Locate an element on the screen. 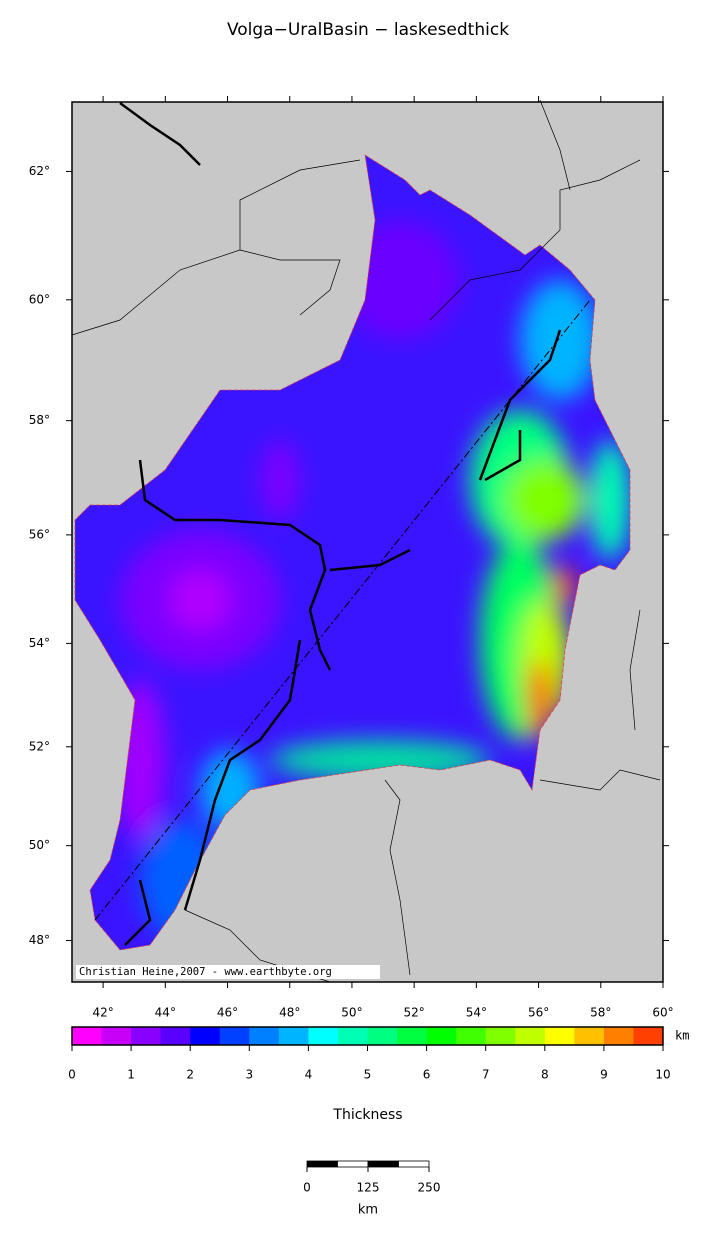  x-tick-label: 44° is located at coordinates (165, 1013).